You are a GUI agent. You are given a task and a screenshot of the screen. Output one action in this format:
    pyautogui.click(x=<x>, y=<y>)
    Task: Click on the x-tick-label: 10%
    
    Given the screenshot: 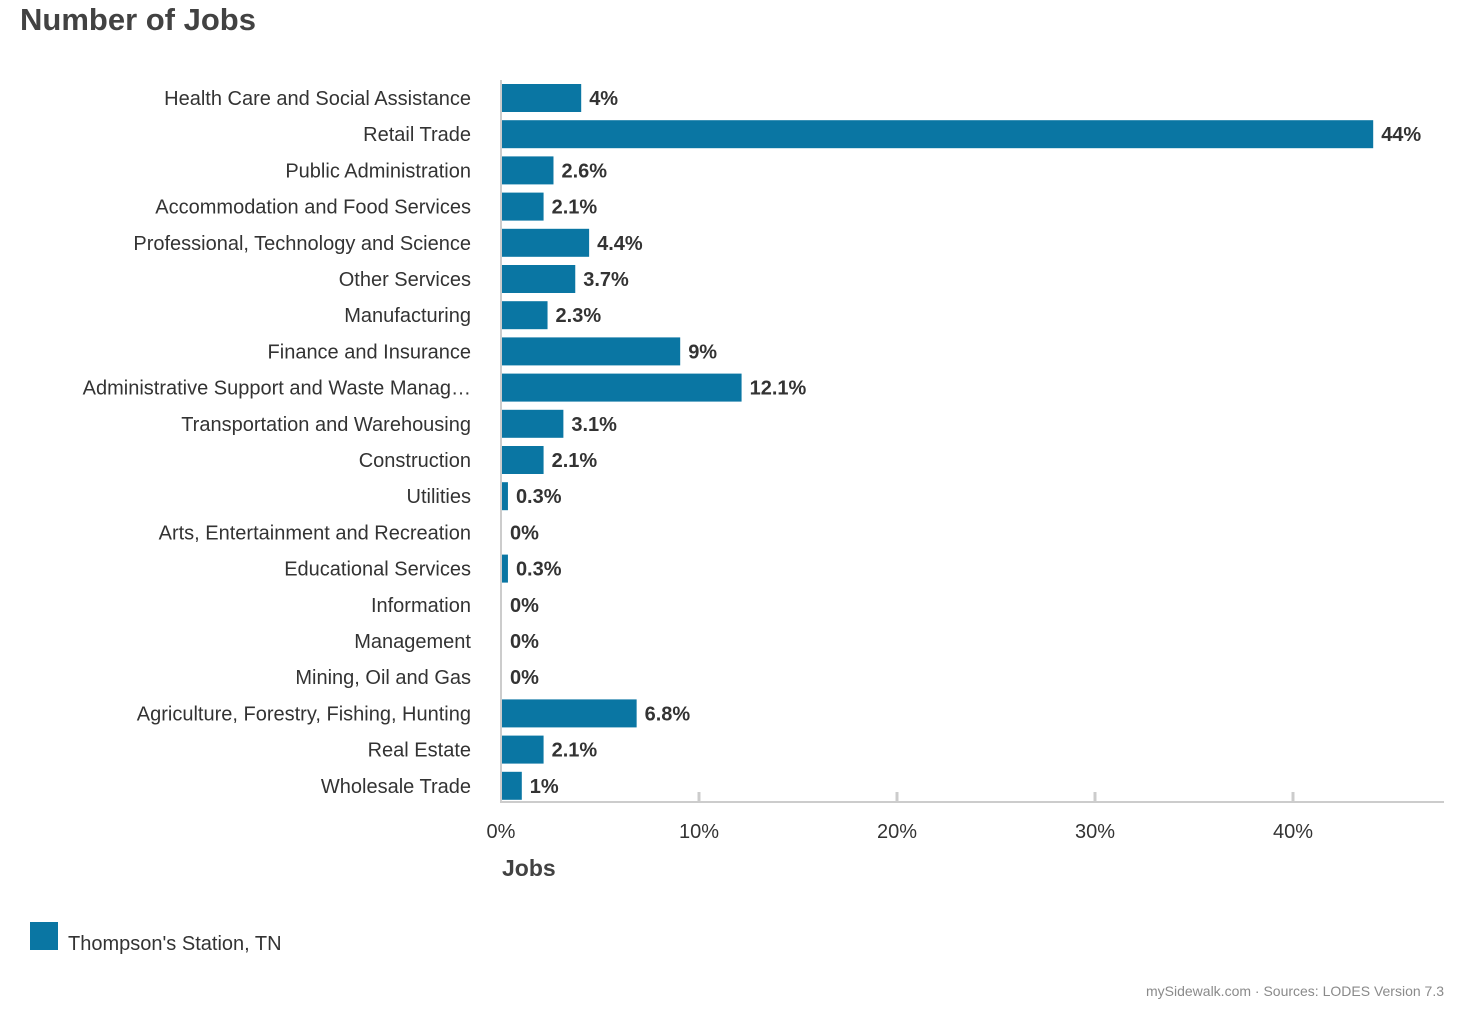 What is the action you would take?
    pyautogui.click(x=699, y=832)
    